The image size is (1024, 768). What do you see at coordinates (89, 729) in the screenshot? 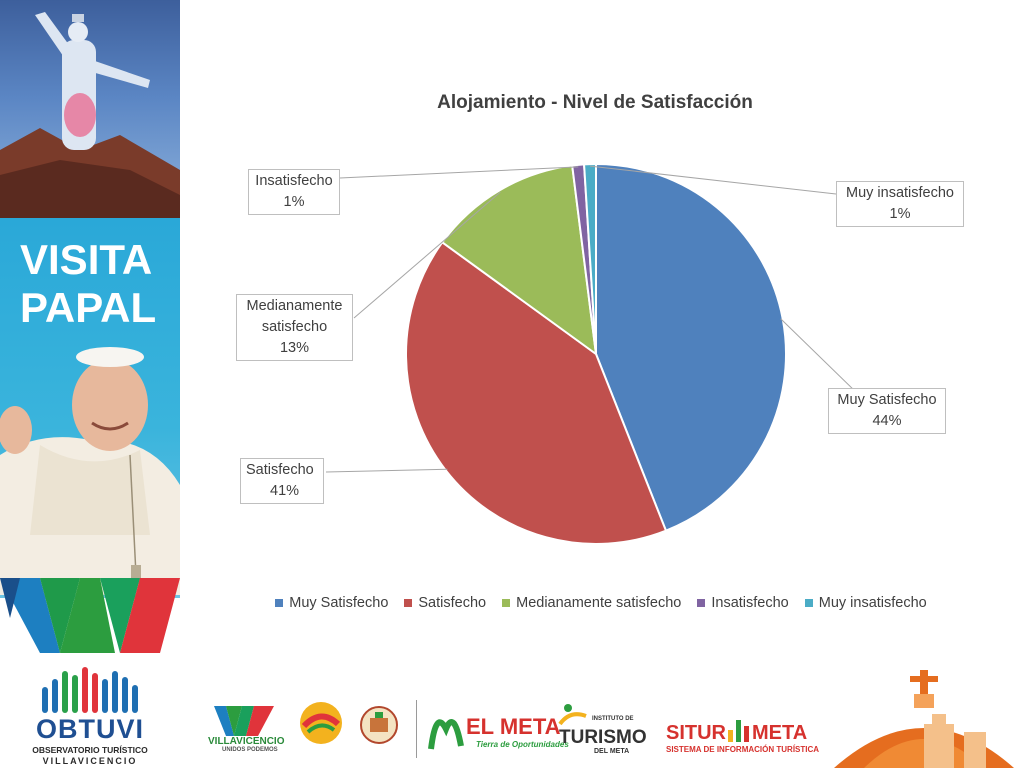
I see `obtuvi-logo-text: OBTUVI` at bounding box center [89, 729].